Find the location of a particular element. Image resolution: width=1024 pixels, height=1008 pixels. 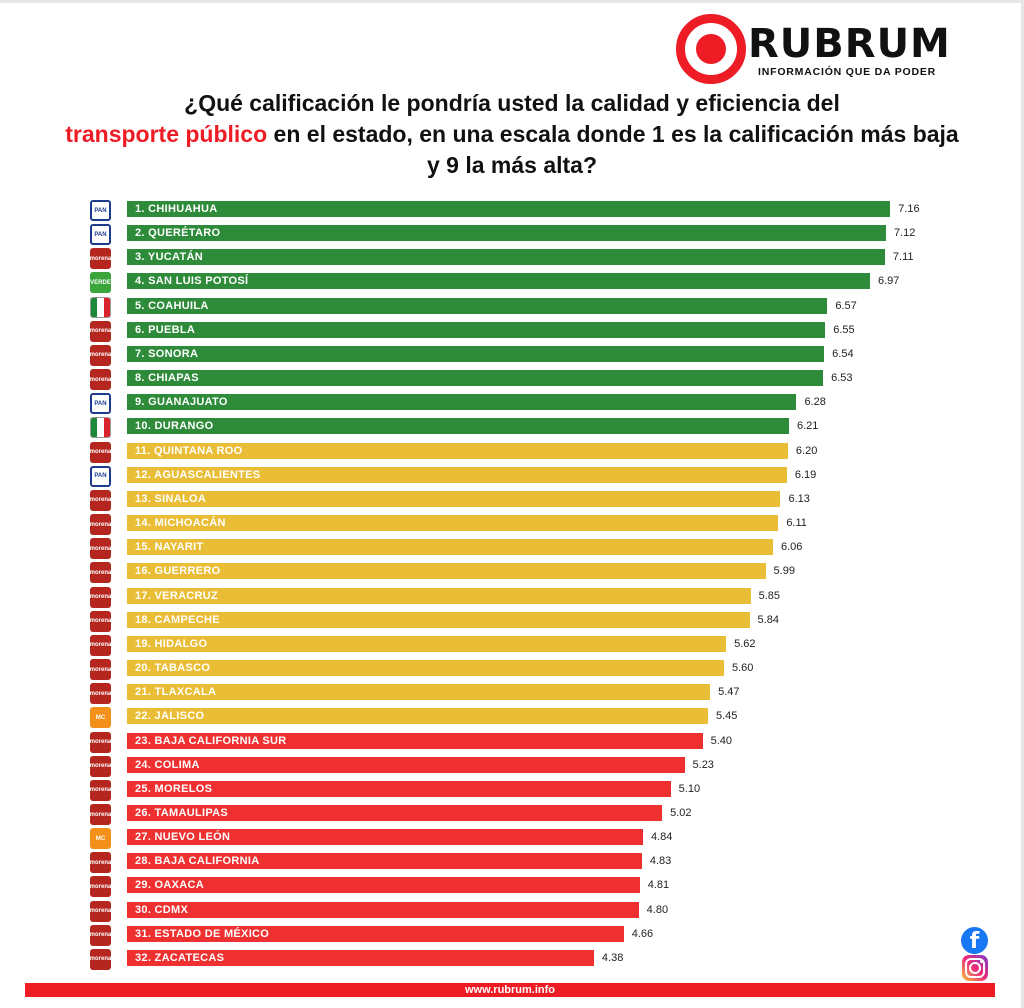

bar-value-label: 6.55 is located at coordinates (844, 329).